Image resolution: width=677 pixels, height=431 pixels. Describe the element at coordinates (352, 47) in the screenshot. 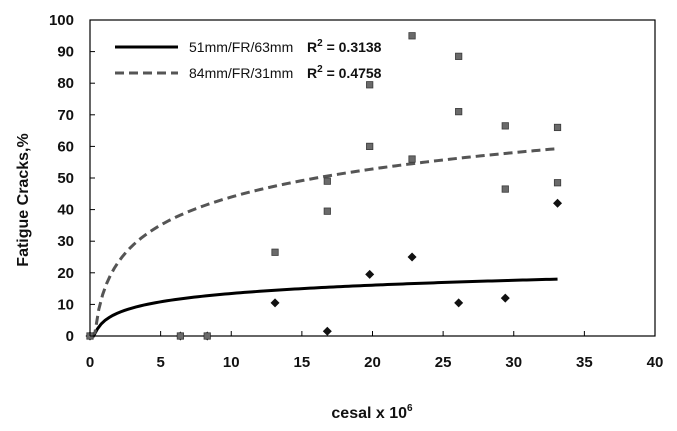

I see `legend-r2-value-series-1: = 0.3138` at that location.